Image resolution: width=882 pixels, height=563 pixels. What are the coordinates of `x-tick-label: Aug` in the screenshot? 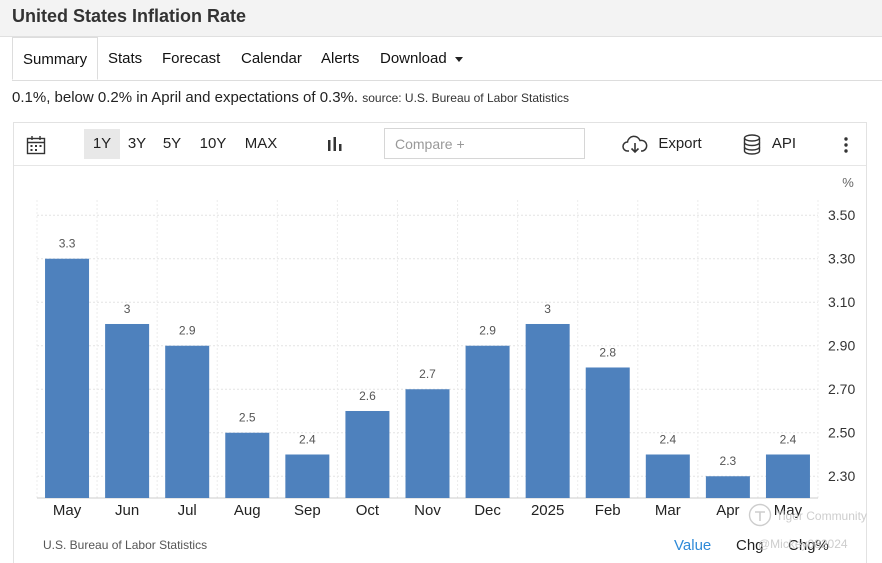 It's located at (247, 510).